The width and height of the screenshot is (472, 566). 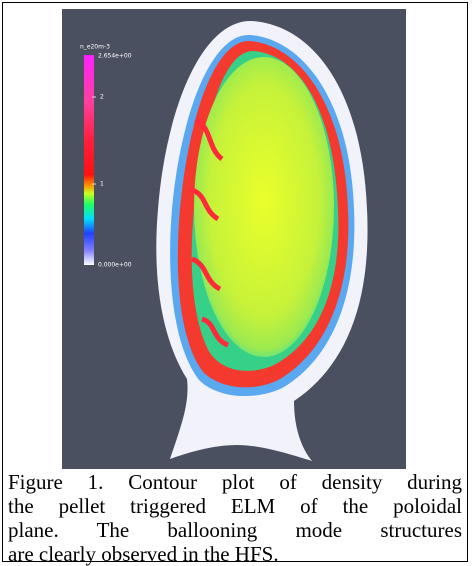 I want to click on colorbar-label: 2.654e+00, so click(x=115, y=56).